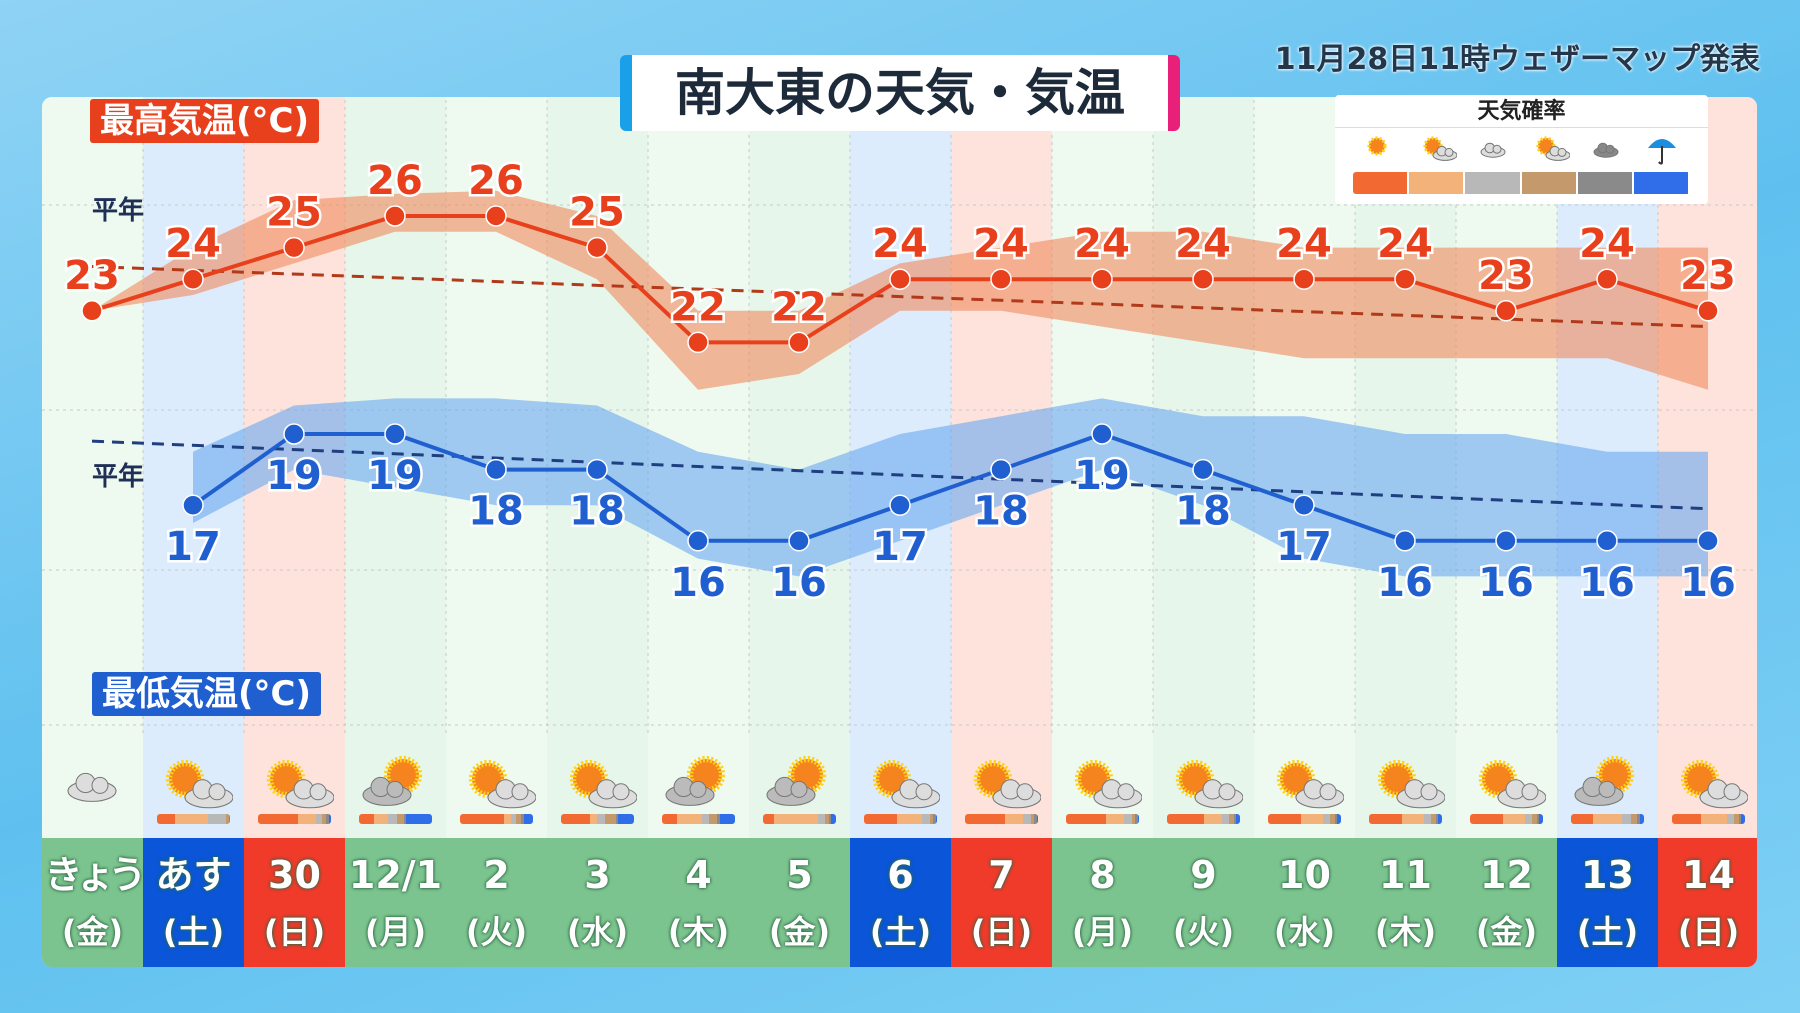  Describe the element at coordinates (294, 902) in the screenshot. I see `date-cell: 30 (日)` at that location.